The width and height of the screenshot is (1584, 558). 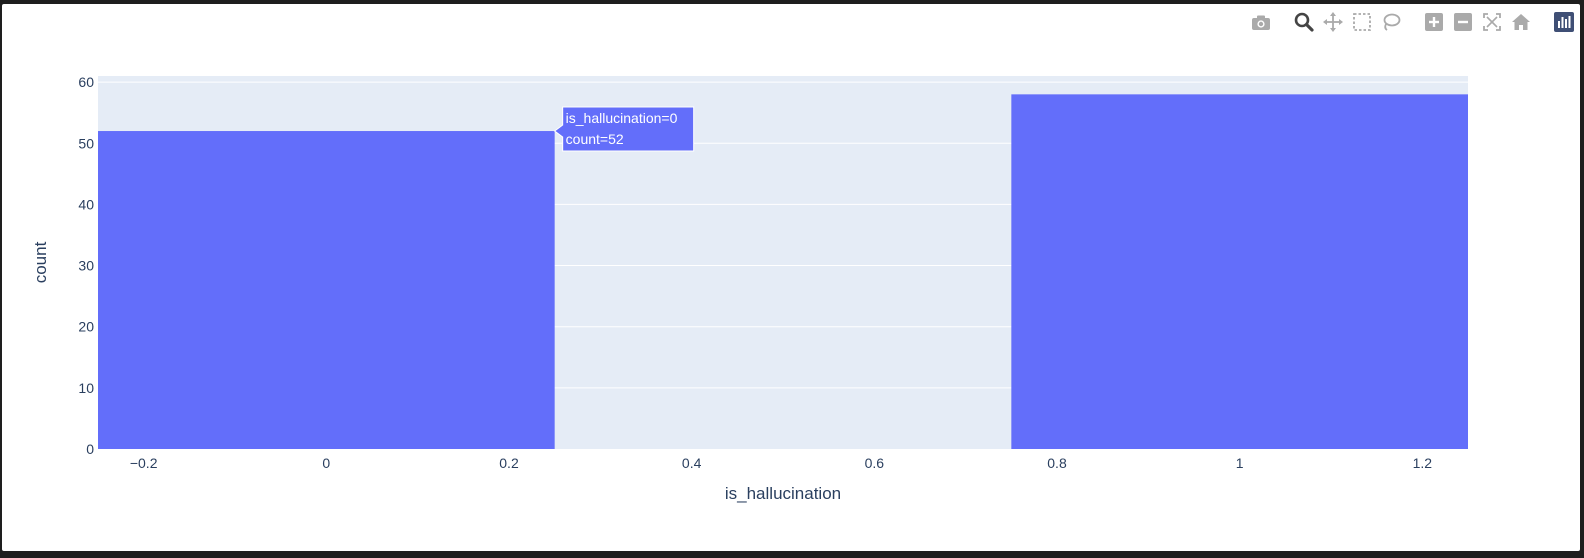 I want to click on autoscale-icon, so click(x=1492, y=22).